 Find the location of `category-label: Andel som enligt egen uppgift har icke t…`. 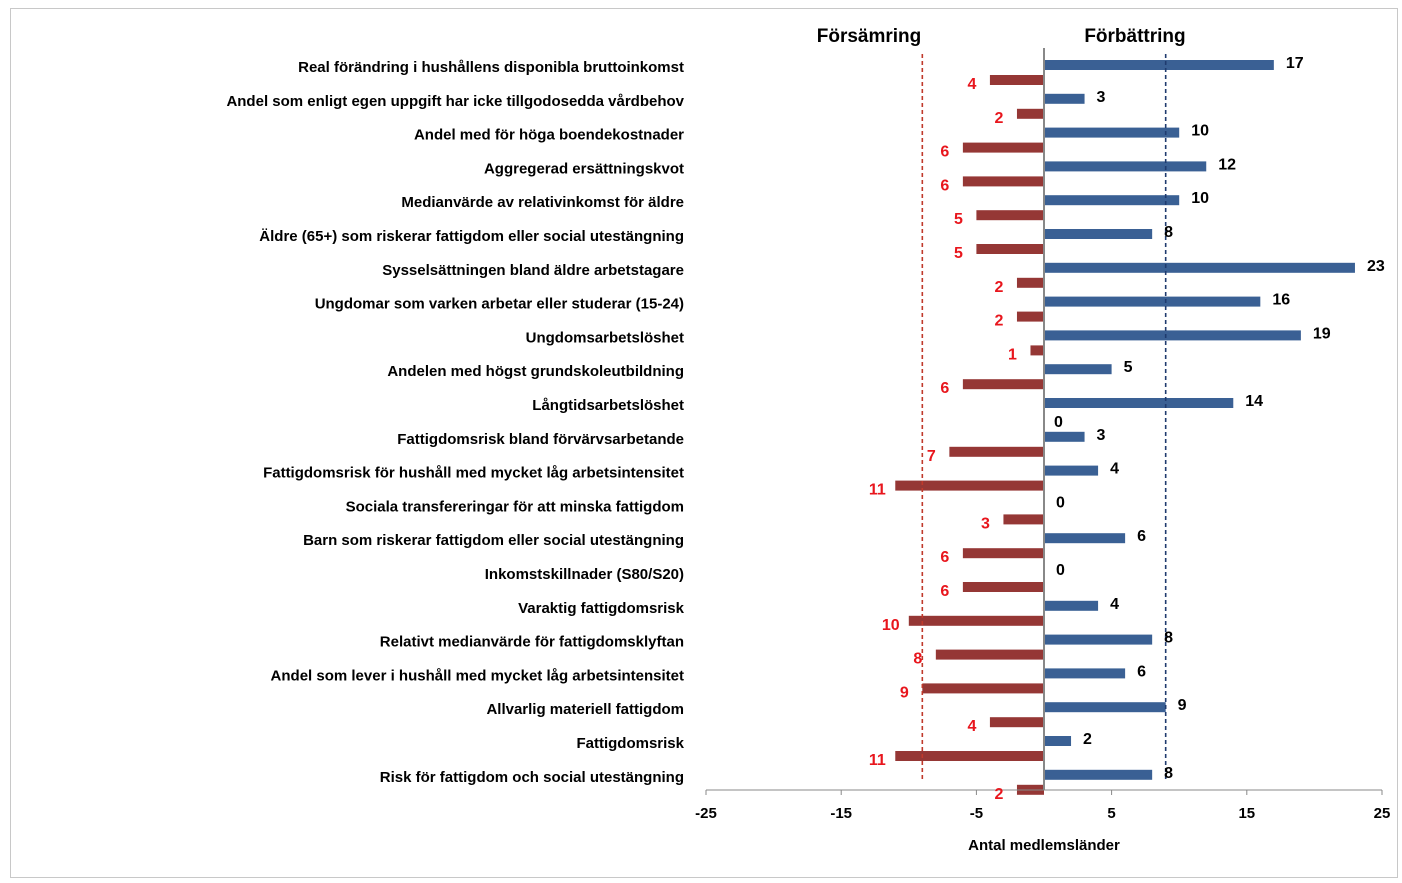

category-label: Andel som enligt egen uppgift har icke t… is located at coordinates (455, 101).